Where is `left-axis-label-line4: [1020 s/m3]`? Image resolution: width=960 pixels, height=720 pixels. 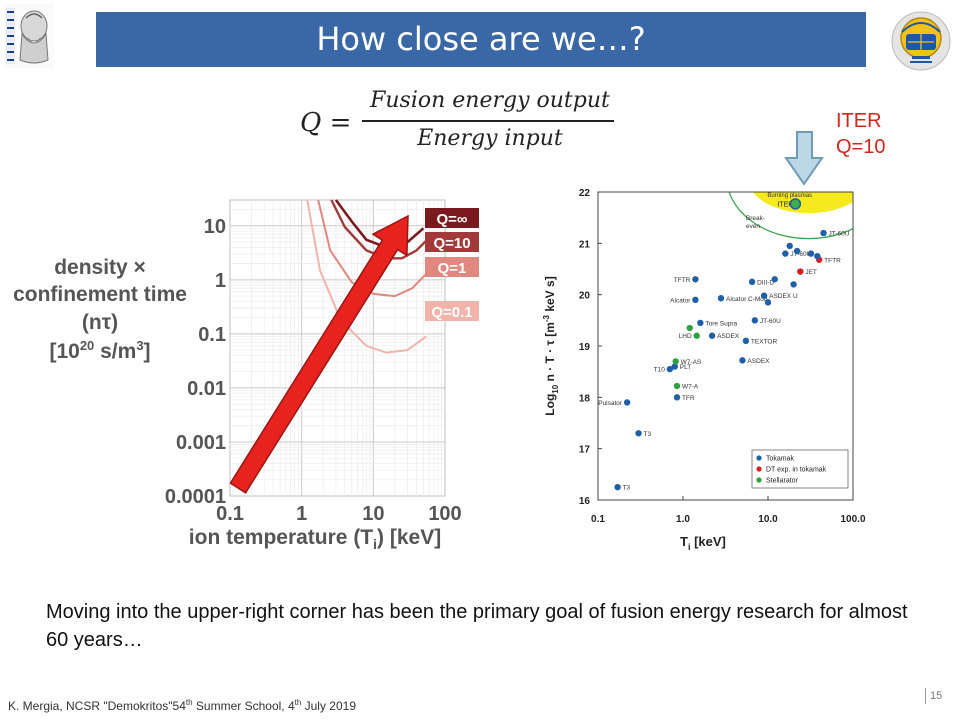
left-axis-label-line4: [1020 s/m3] is located at coordinates (100, 350).